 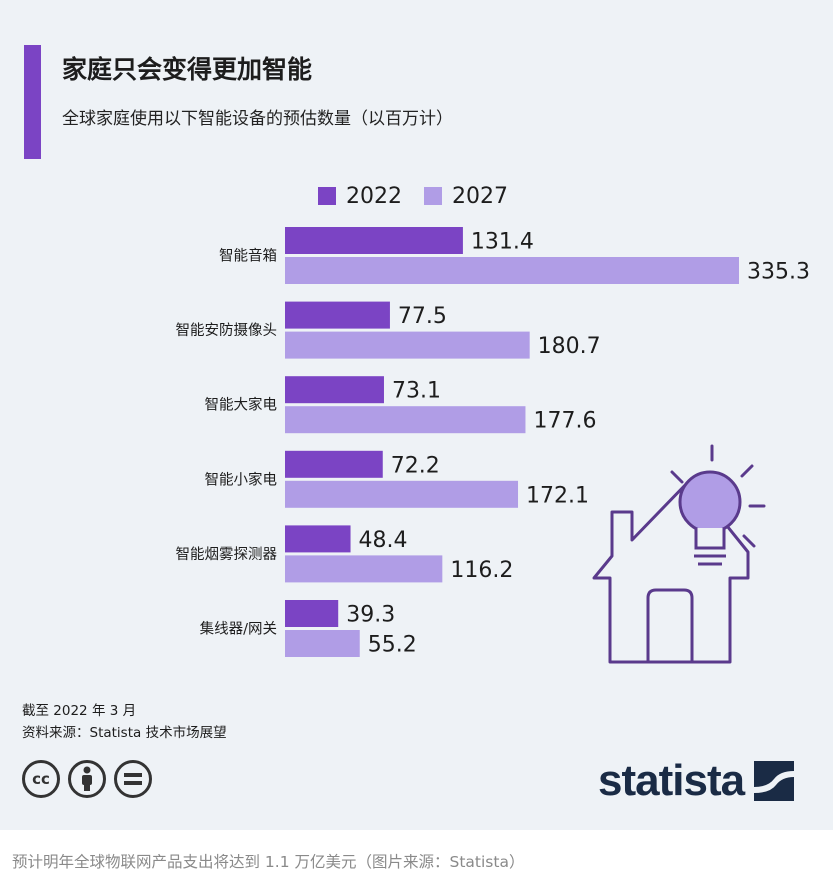 I want to click on data-label: 335.3, so click(x=778, y=272).